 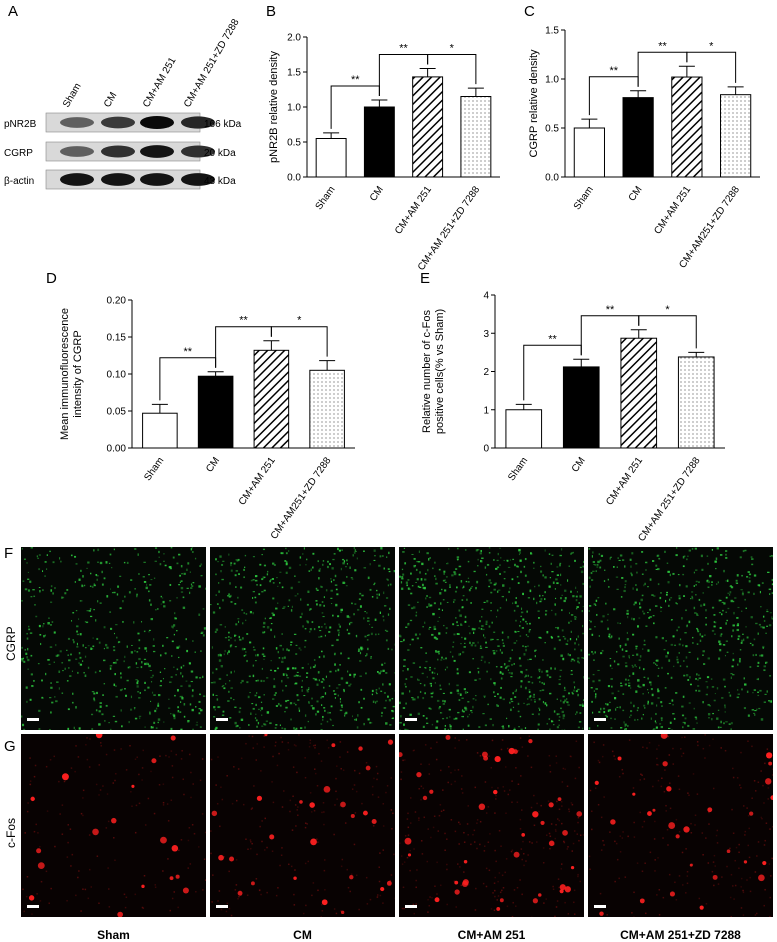 I want to click on blot-band, so click(x=77, y=179).